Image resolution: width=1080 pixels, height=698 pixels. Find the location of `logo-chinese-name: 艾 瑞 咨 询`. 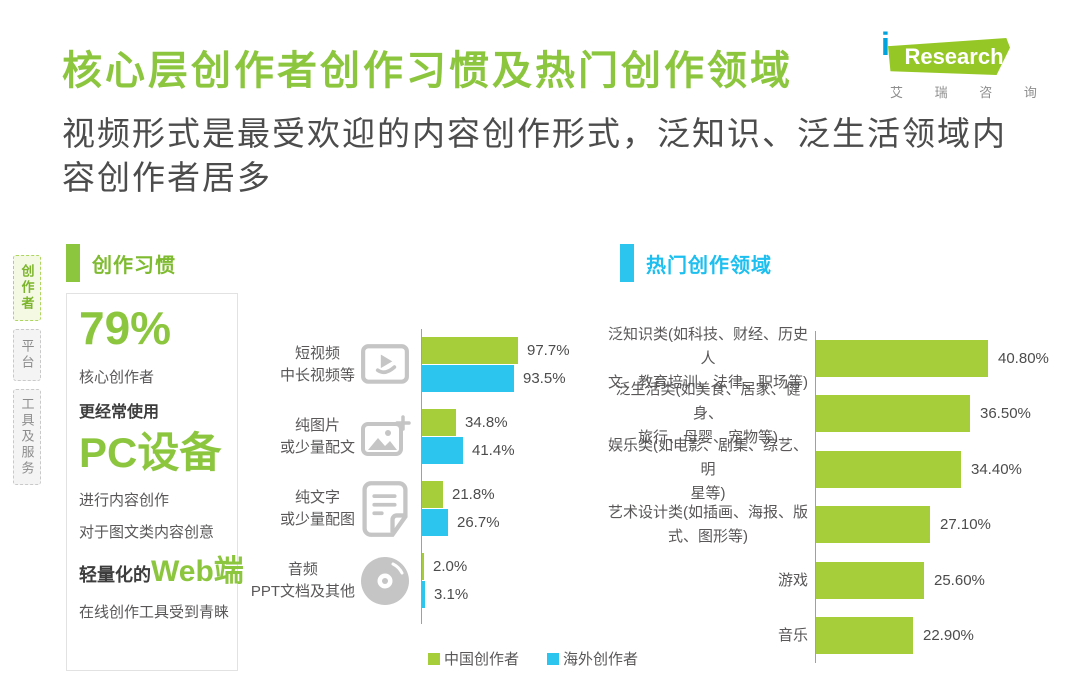

logo-chinese-name: 艾 瑞 咨 询 is located at coordinates (970, 92).